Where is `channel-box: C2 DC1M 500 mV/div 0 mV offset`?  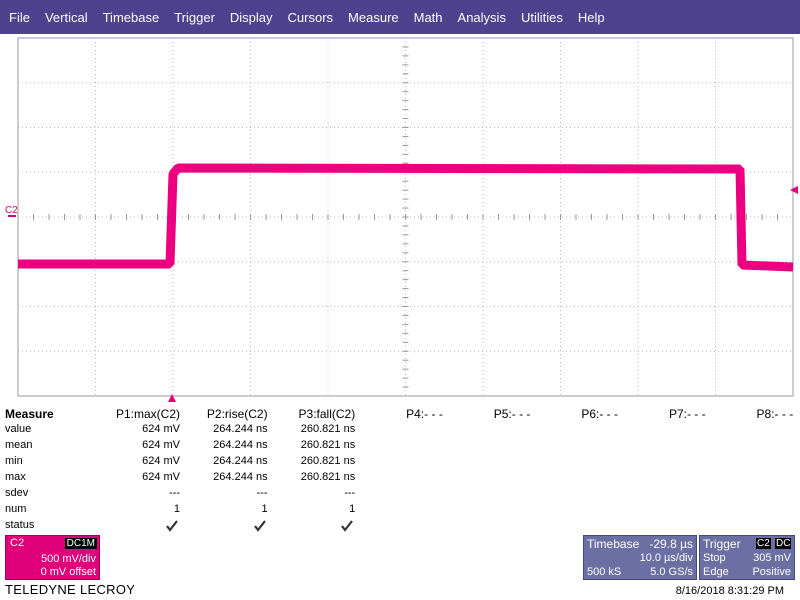 channel-box: C2 DC1M 500 mV/div 0 mV offset is located at coordinates (52, 557).